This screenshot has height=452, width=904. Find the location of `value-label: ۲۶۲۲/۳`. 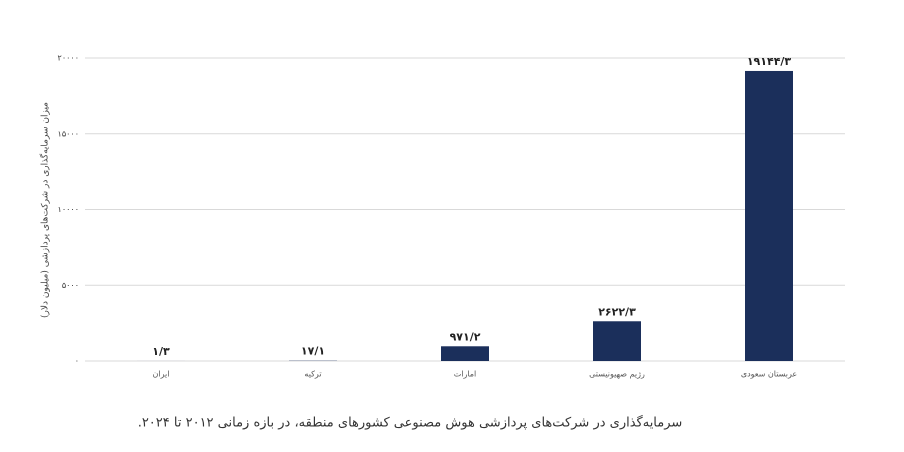

value-label: ۲۶۲۲/۳ is located at coordinates (617, 311).